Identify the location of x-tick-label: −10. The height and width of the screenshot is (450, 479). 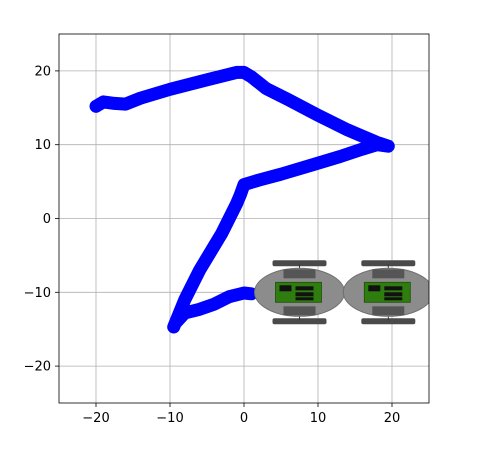
(169, 418).